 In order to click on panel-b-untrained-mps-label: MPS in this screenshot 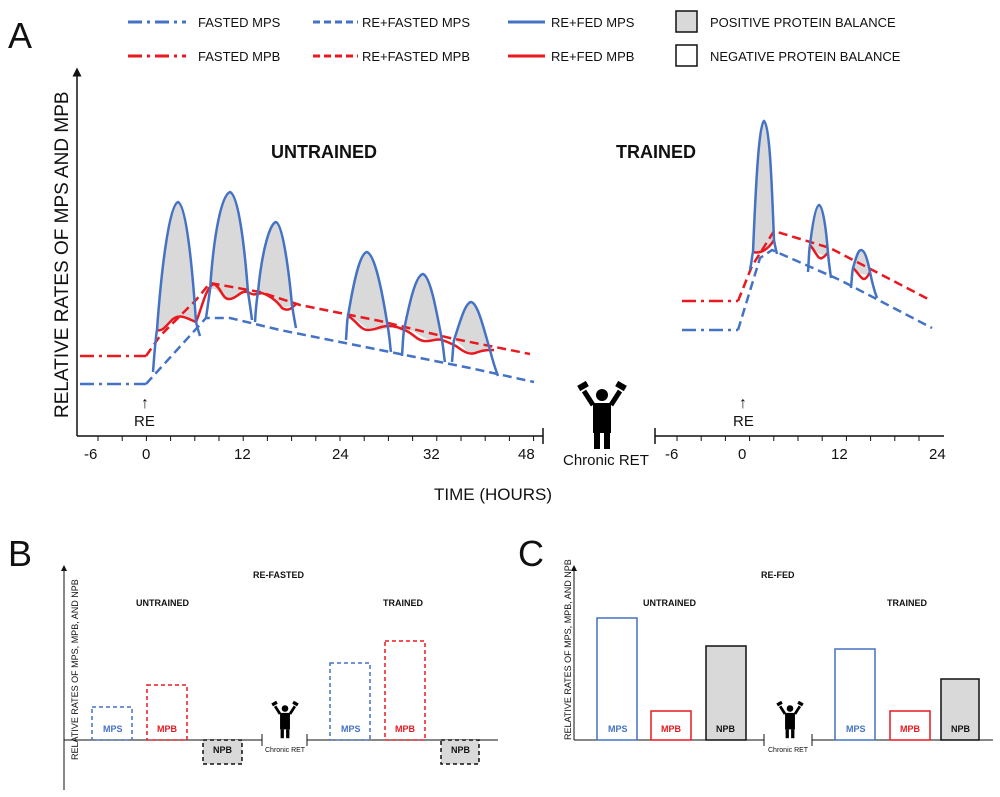, I will do `click(113, 729)`.